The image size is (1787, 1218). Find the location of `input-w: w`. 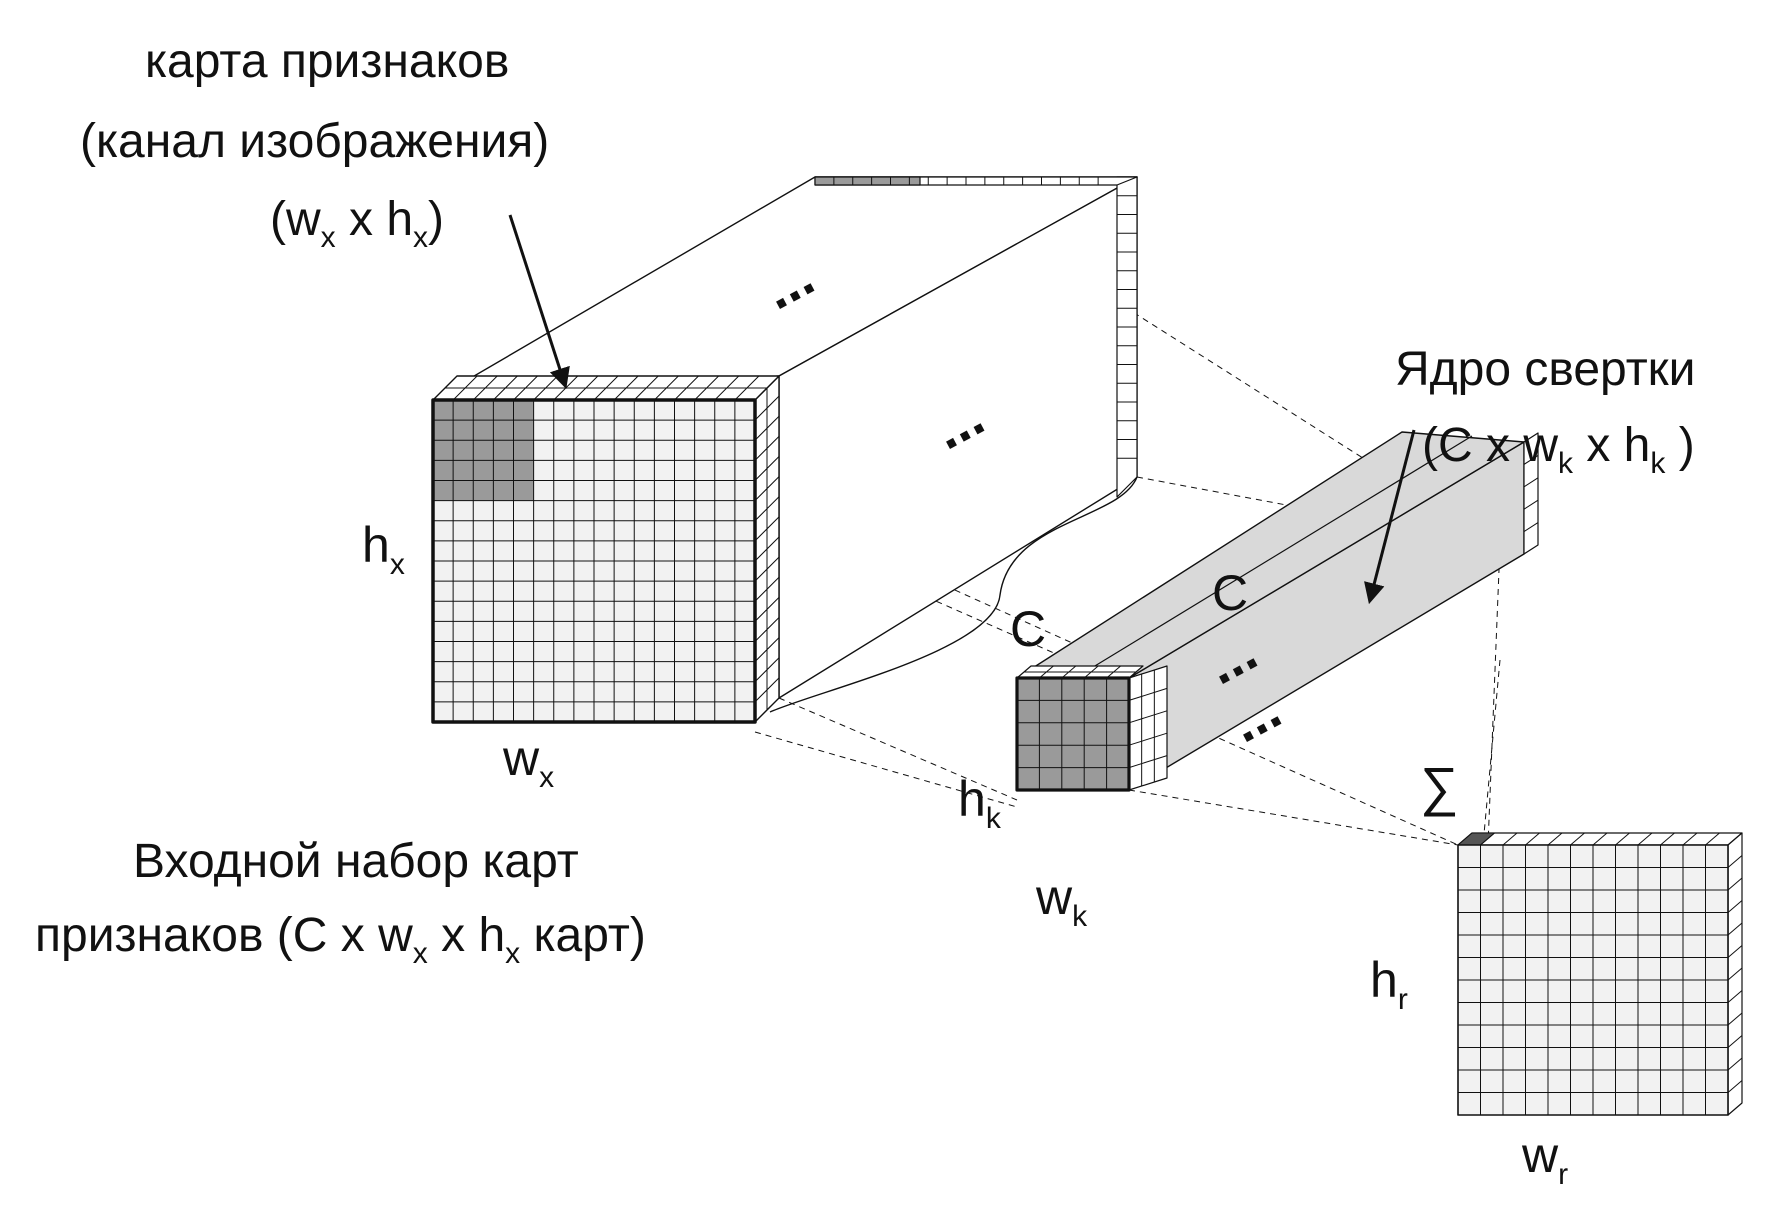

input-w: w is located at coordinates (521, 758).